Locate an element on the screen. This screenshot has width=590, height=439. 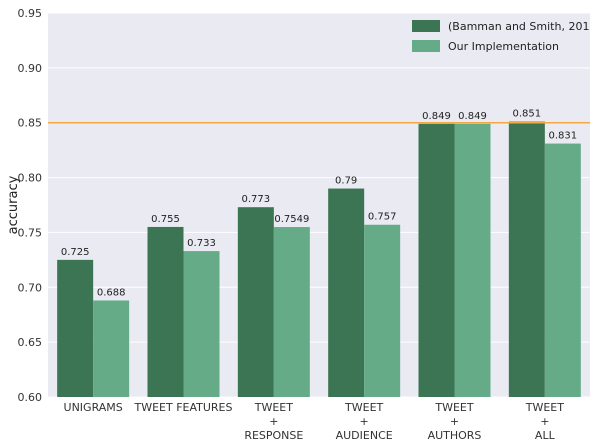
y-tick-label: 0.80 is located at coordinates (30, 178).